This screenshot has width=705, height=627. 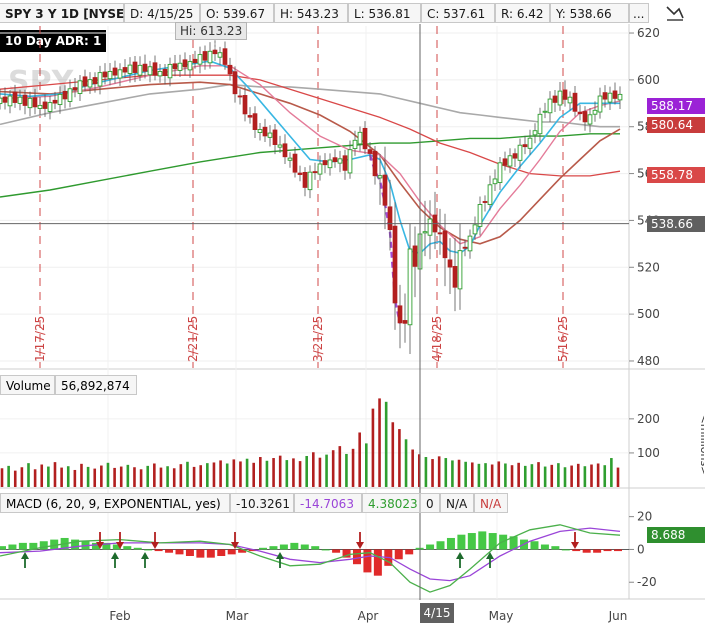 What do you see at coordinates (675, 13) in the screenshot?
I see `drawing-tool-icon` at bounding box center [675, 13].